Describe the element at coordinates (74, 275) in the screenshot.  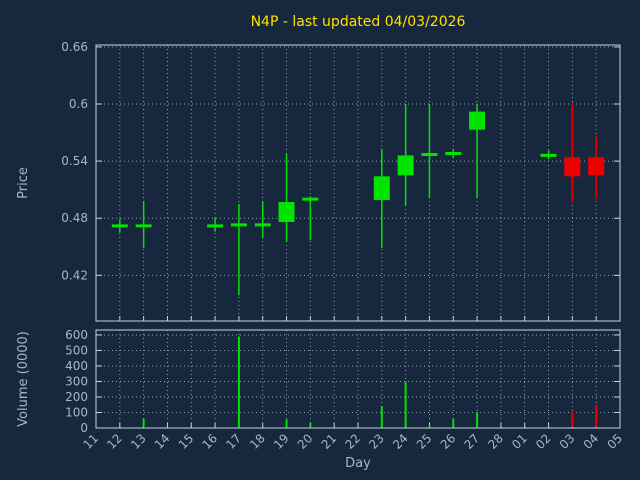
I see `price-tick-label: 0.42` at that location.